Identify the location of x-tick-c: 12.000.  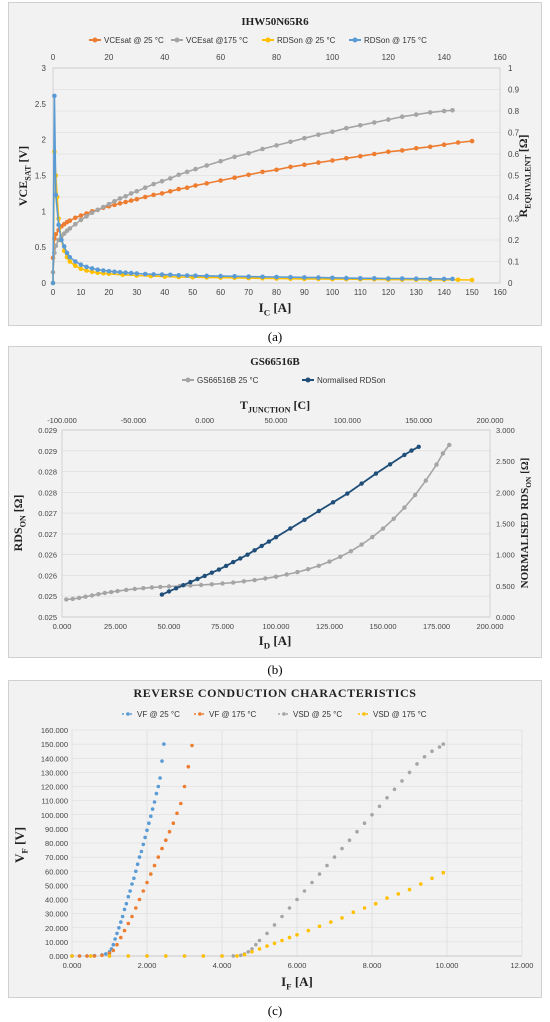
(522, 965).